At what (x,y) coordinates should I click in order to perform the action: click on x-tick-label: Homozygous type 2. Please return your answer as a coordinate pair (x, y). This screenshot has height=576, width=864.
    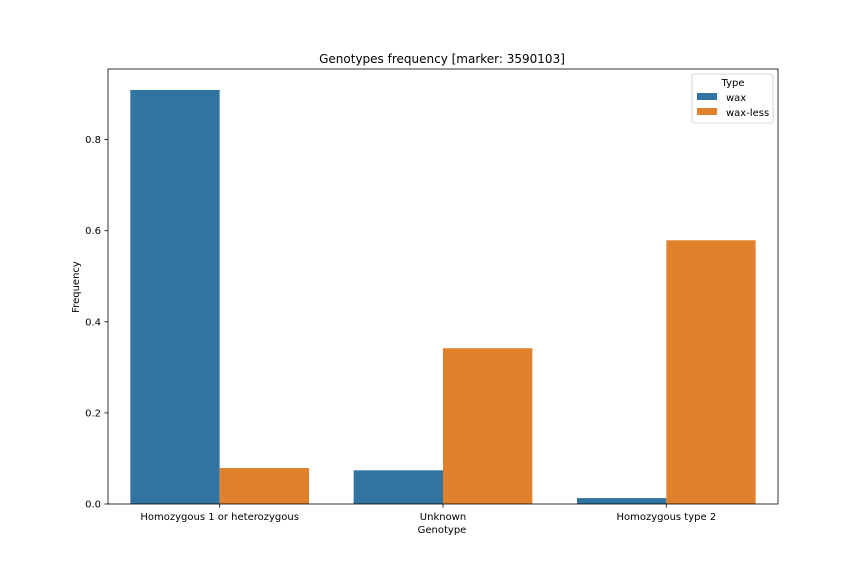
    Looking at the image, I should click on (666, 517).